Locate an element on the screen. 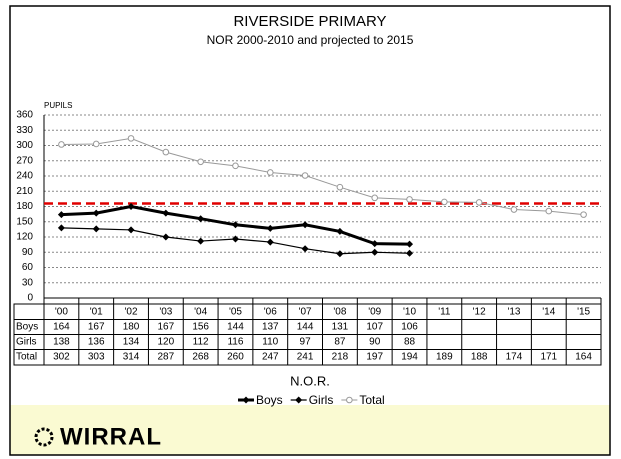 The height and width of the screenshot is (459, 621). table-value: 174 is located at coordinates (514, 357).